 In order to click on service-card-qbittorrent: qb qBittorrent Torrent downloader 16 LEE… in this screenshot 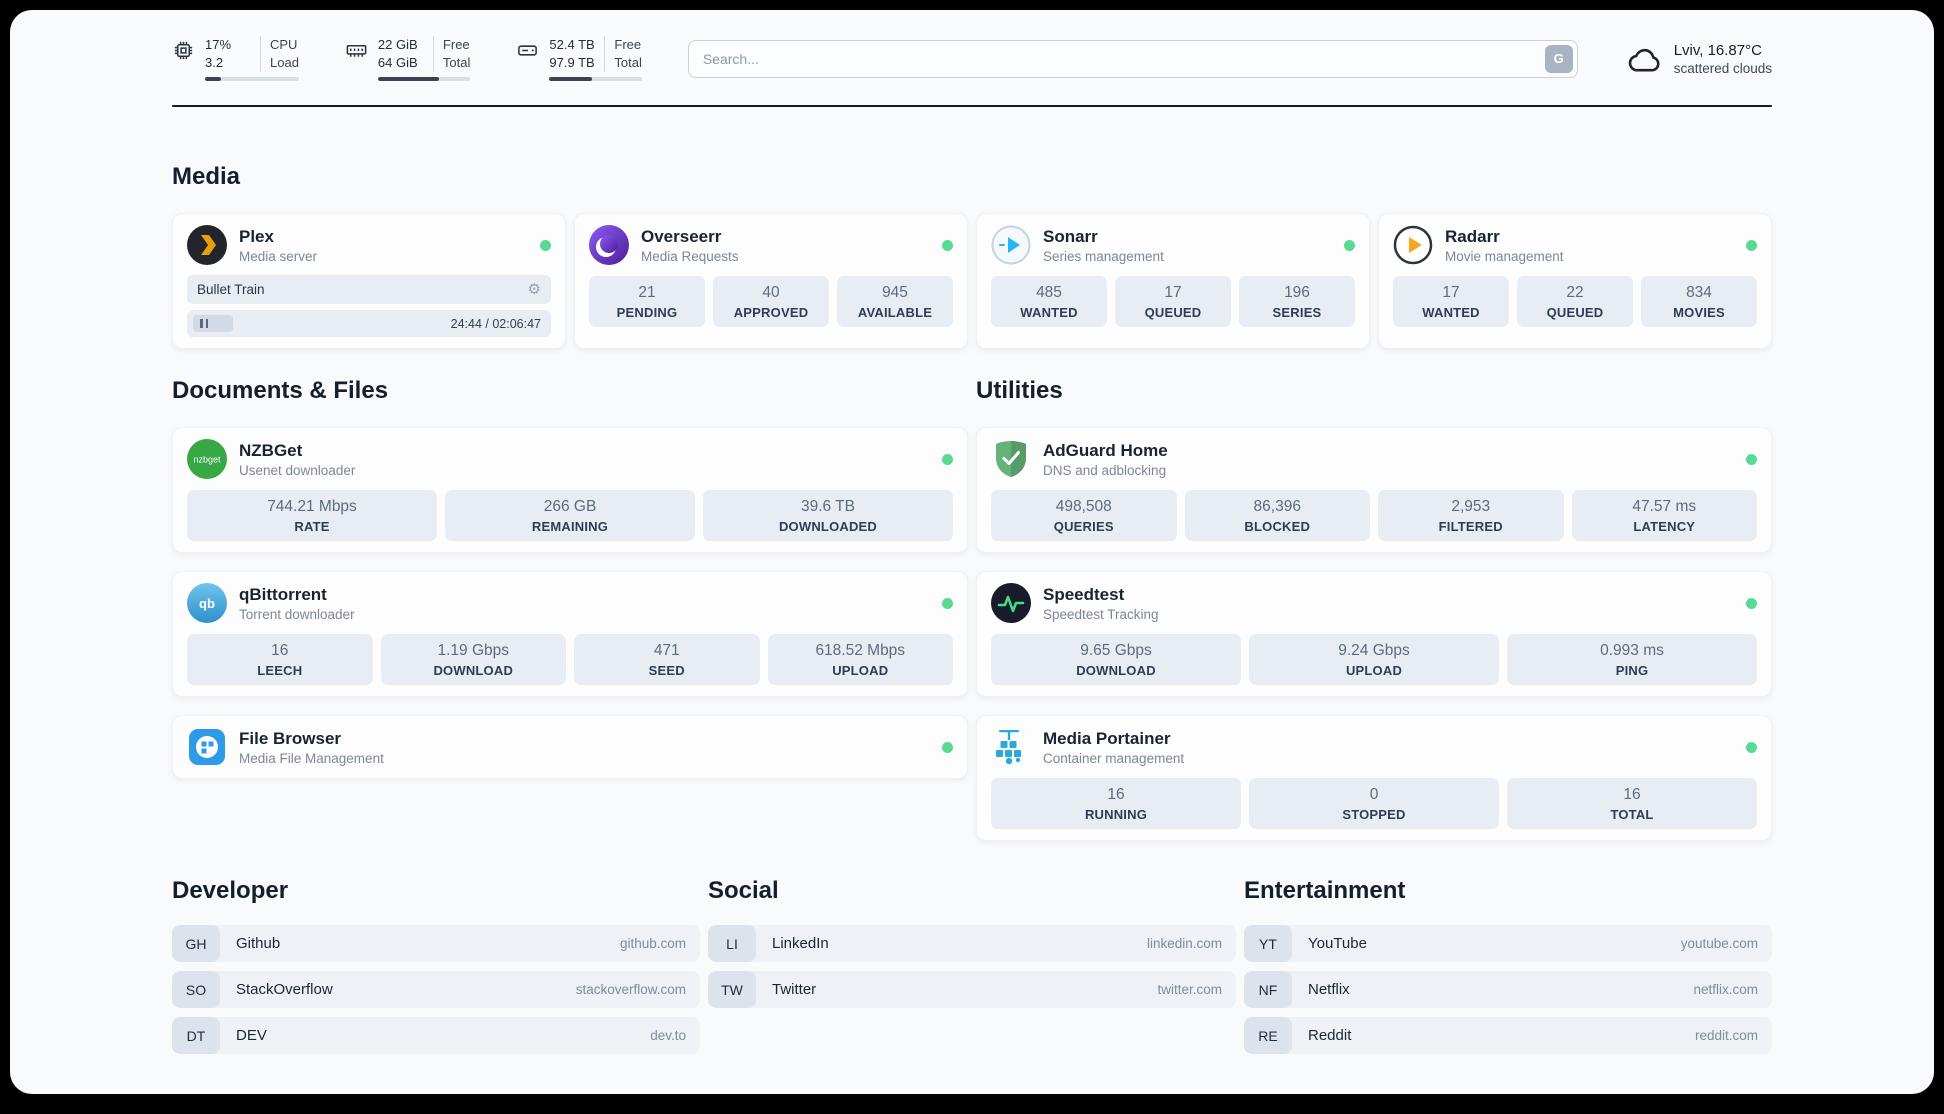, I will do `click(570, 634)`.